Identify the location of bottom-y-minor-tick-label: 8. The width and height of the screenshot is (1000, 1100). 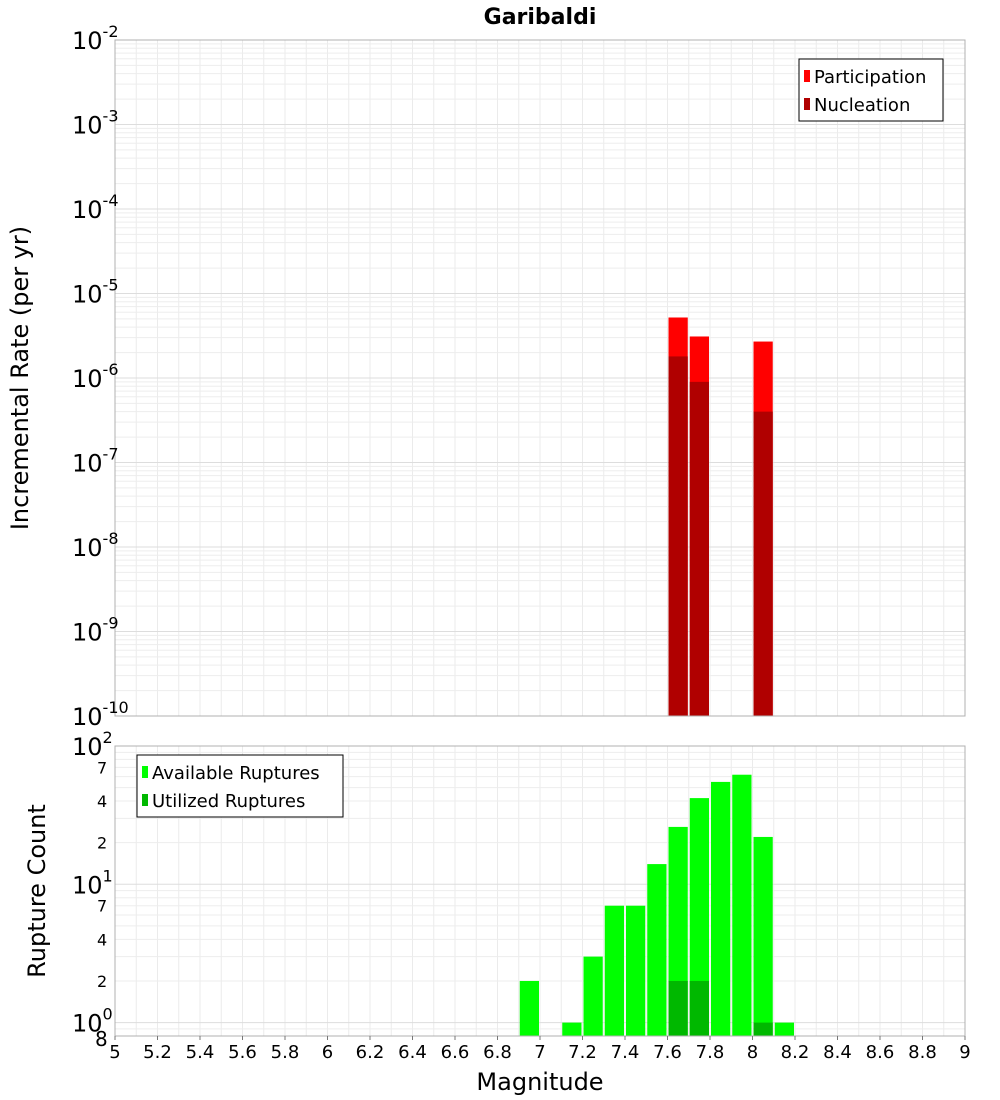
(101, 1039).